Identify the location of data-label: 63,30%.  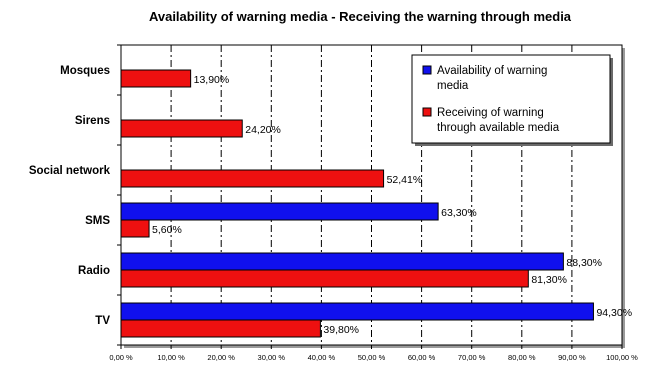
(459, 213).